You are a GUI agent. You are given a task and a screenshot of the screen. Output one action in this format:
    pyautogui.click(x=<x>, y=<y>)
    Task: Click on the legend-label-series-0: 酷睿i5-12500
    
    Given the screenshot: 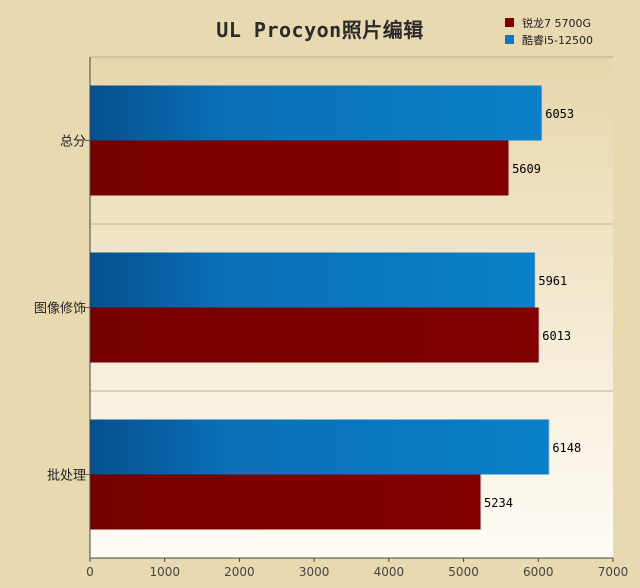 What is the action you would take?
    pyautogui.click(x=558, y=40)
    